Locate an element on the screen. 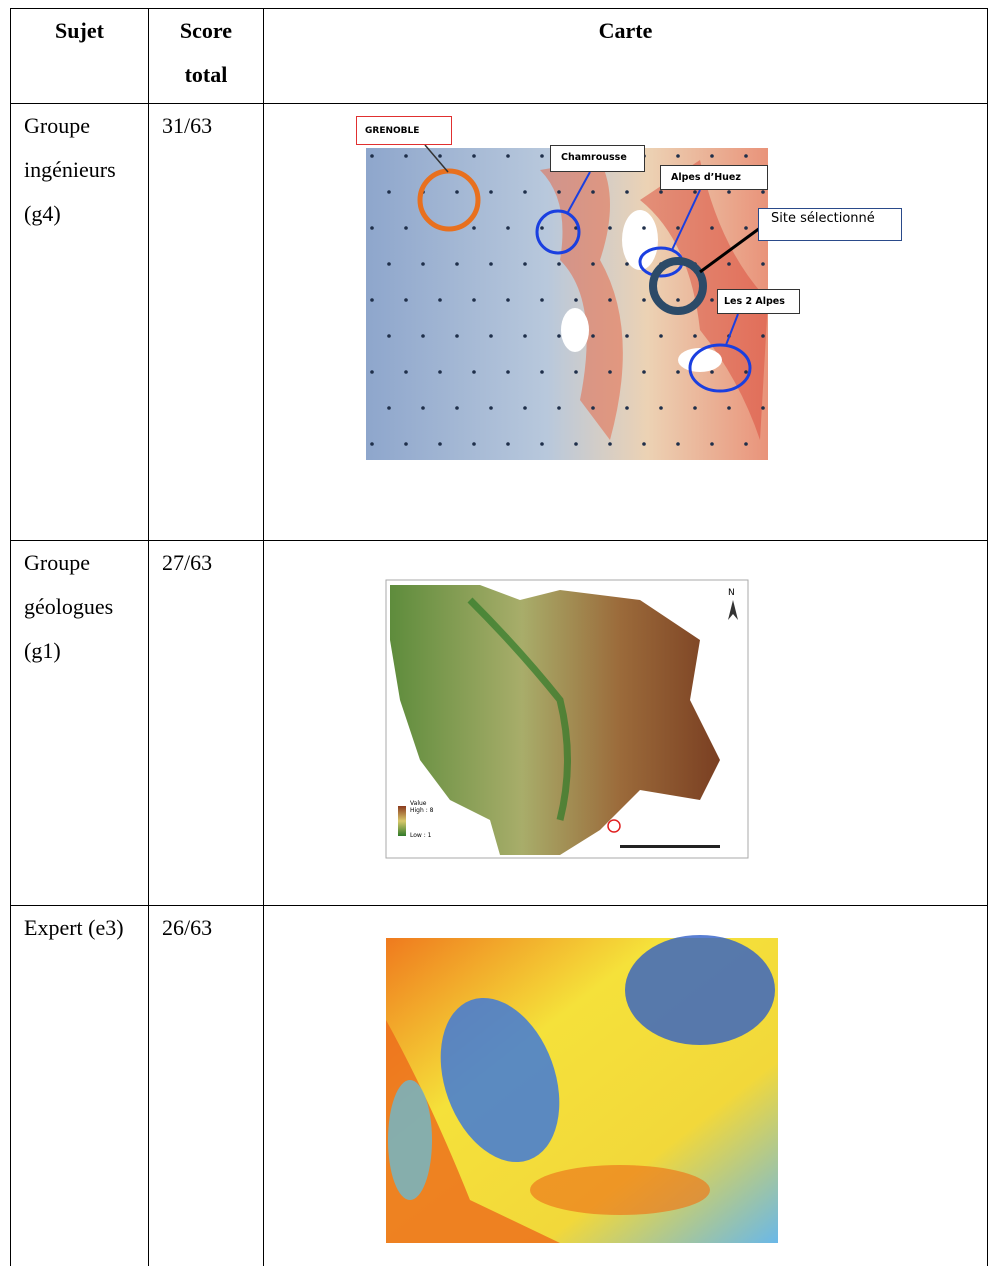  legend-low: Low : 1 is located at coordinates (421, 835).